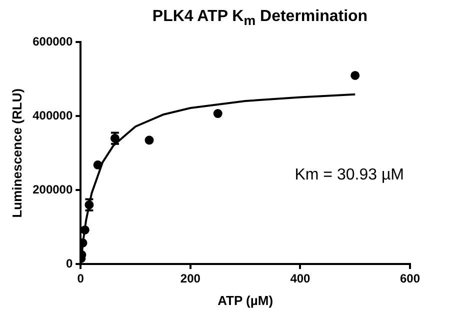 The height and width of the screenshot is (319, 450). What do you see at coordinates (52, 115) in the screenshot?
I see `y-tick-label: 400000` at bounding box center [52, 115].